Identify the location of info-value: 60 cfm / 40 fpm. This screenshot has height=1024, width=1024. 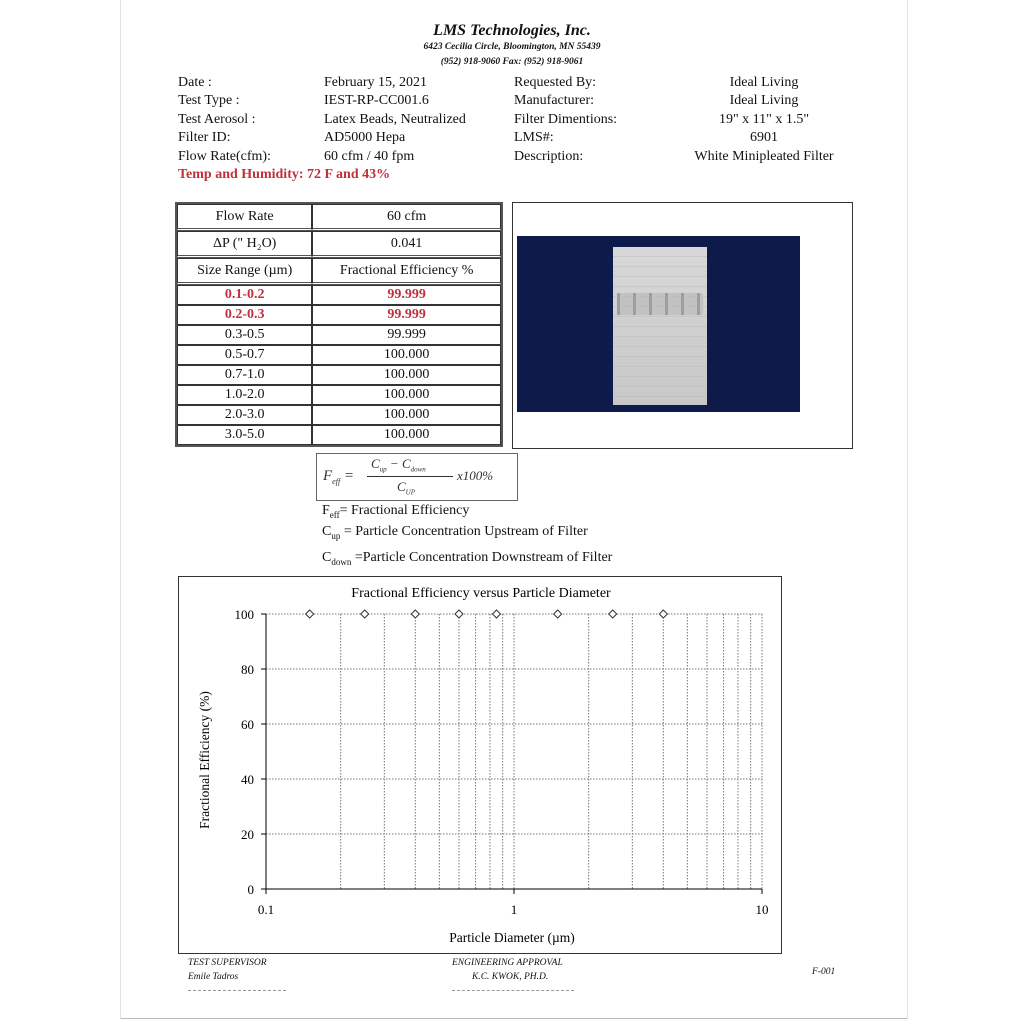
(369, 156).